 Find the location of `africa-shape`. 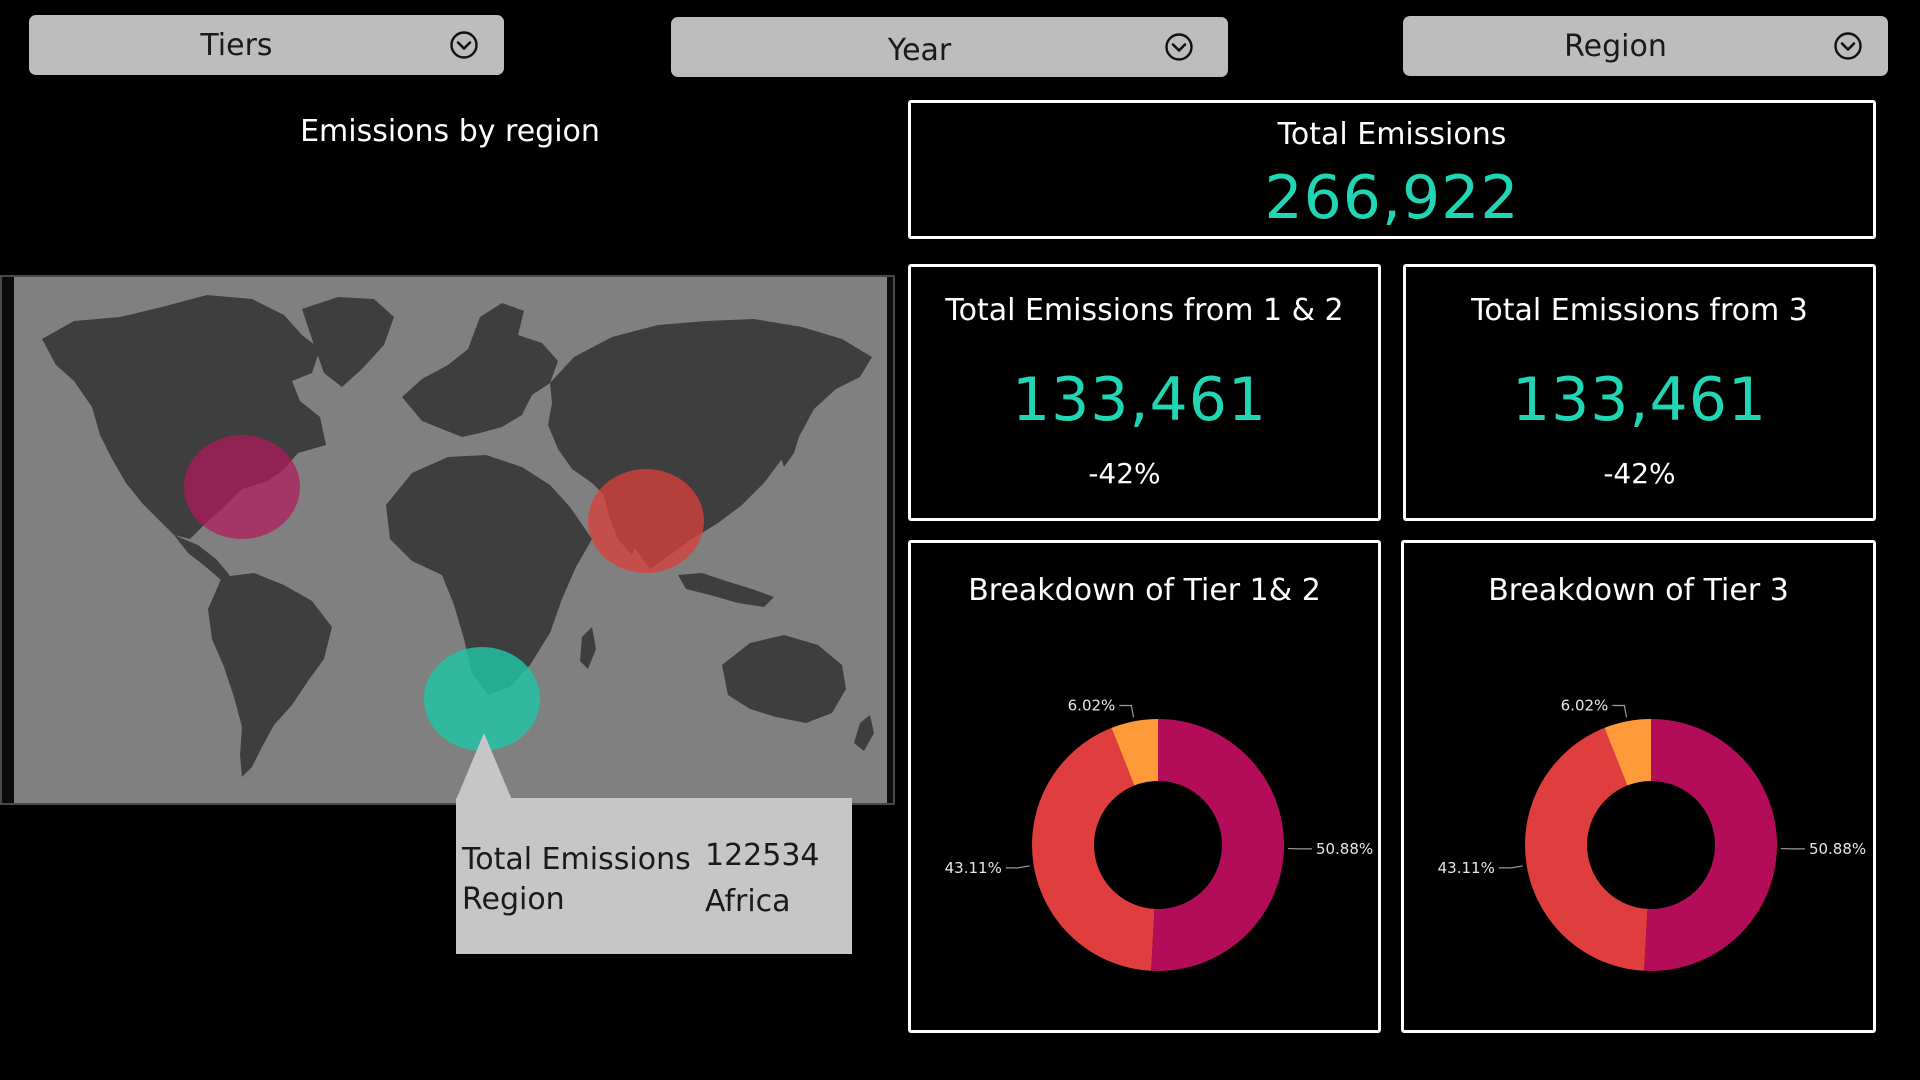

africa-shape is located at coordinates (489, 575).